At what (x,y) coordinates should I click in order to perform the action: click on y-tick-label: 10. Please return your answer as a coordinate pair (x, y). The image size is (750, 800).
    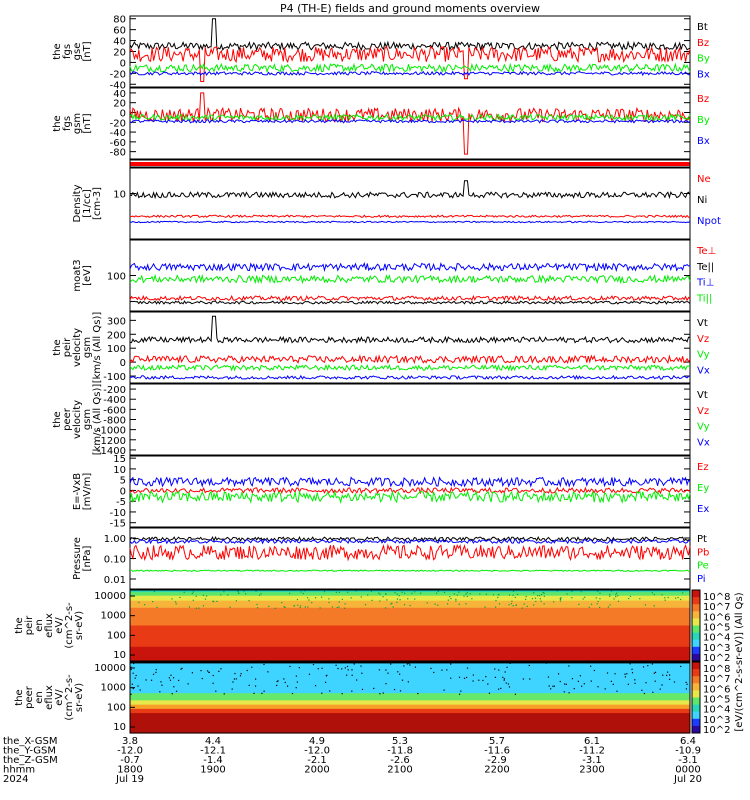
    Looking at the image, I should click on (119, 655).